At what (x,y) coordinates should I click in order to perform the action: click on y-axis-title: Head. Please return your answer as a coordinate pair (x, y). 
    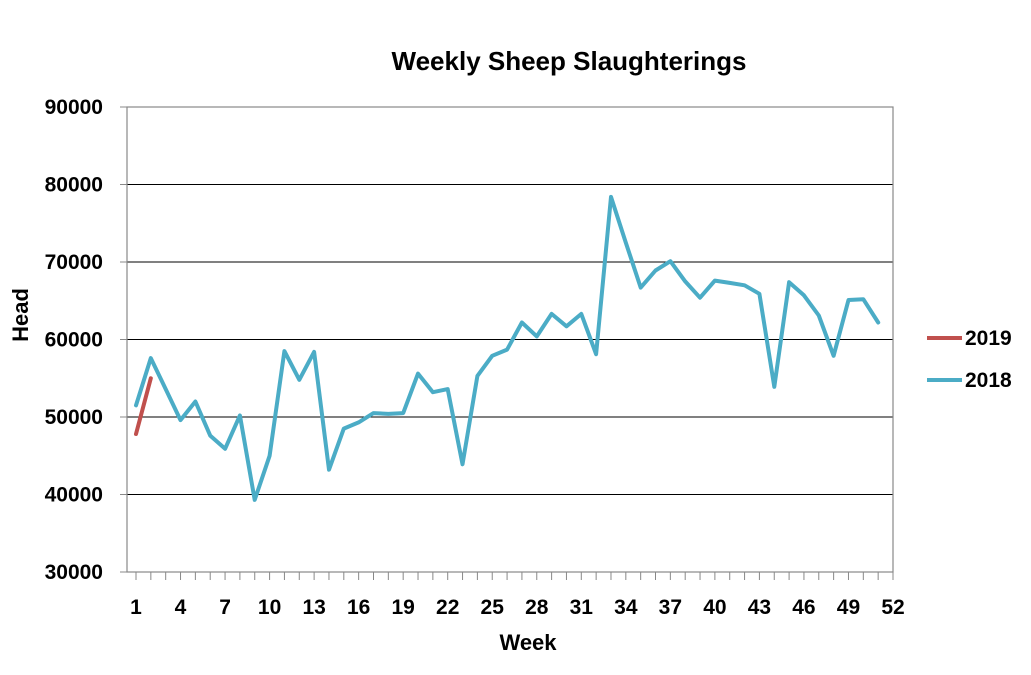
    Looking at the image, I should click on (20, 315).